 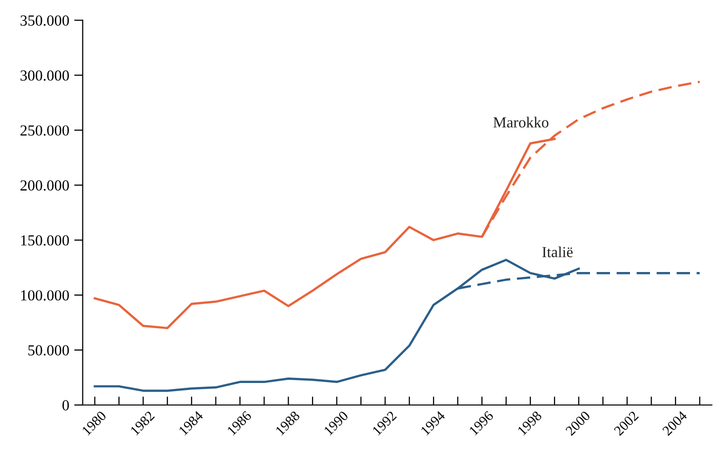 I want to click on series-label: Italië, so click(x=557, y=252).